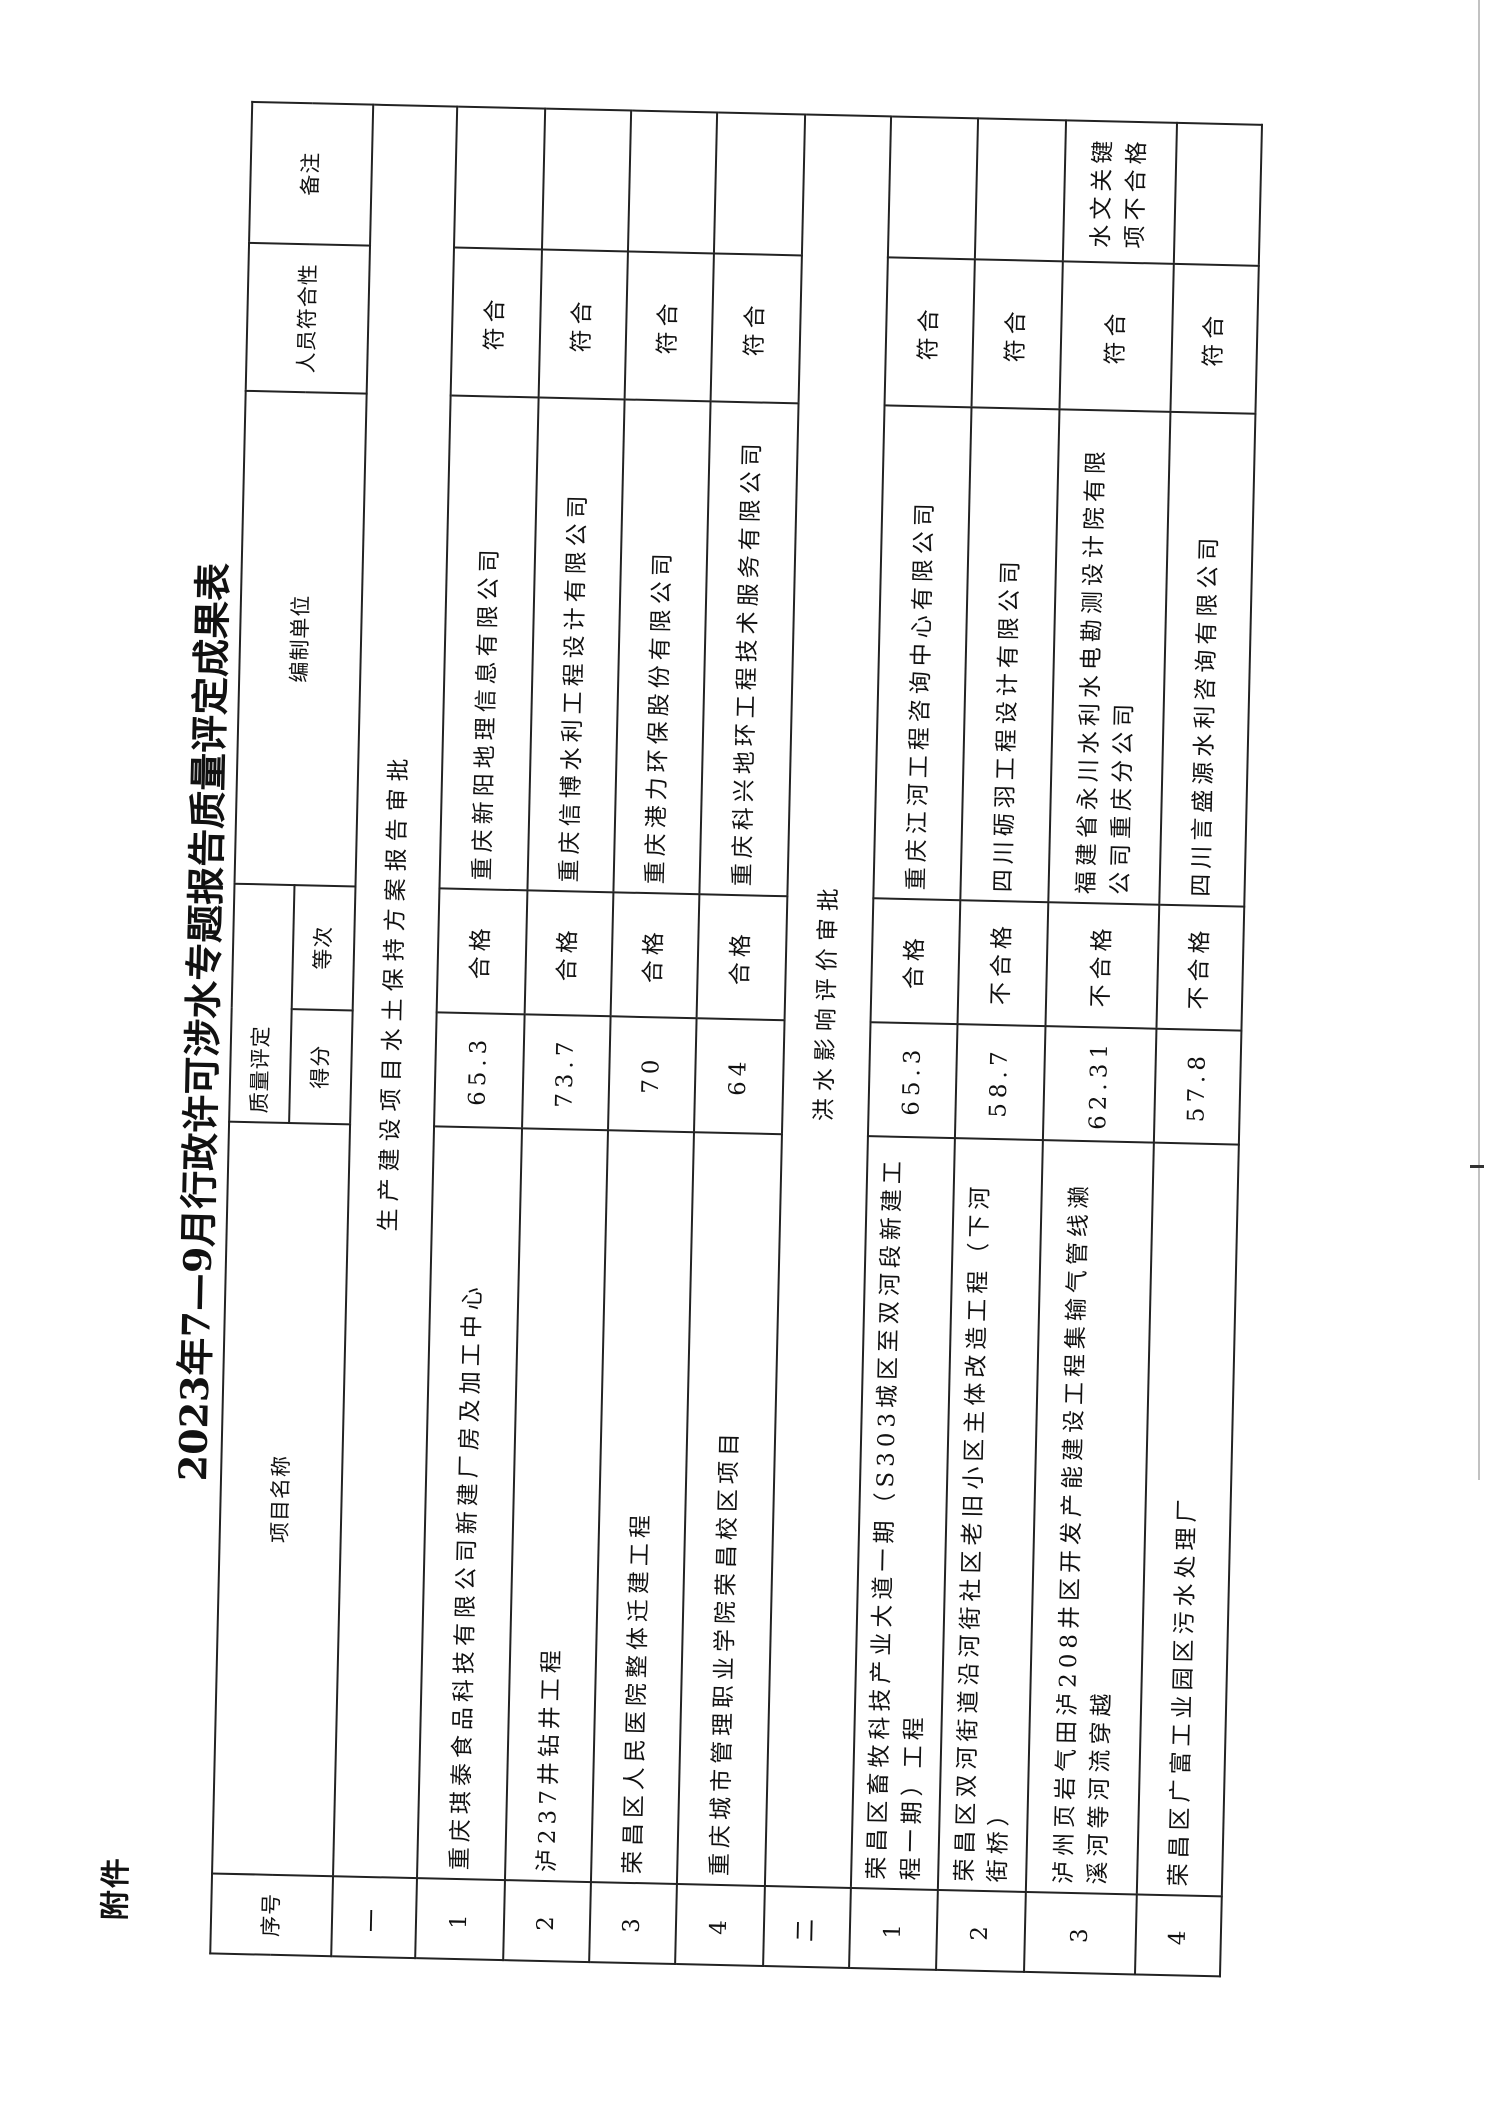  I want to click on header-quality: 质量评定, so click(262, 1003).